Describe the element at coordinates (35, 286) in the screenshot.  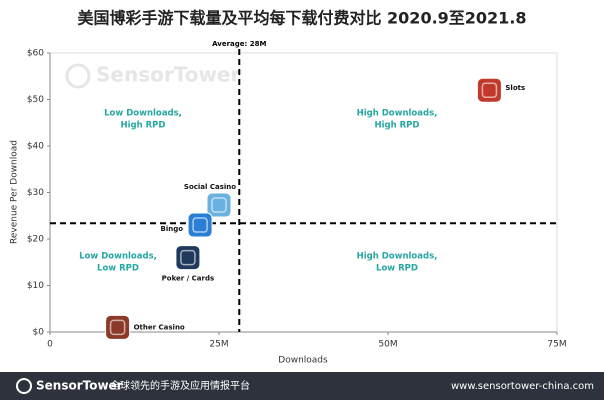
I see `y-tick-label: $10` at that location.